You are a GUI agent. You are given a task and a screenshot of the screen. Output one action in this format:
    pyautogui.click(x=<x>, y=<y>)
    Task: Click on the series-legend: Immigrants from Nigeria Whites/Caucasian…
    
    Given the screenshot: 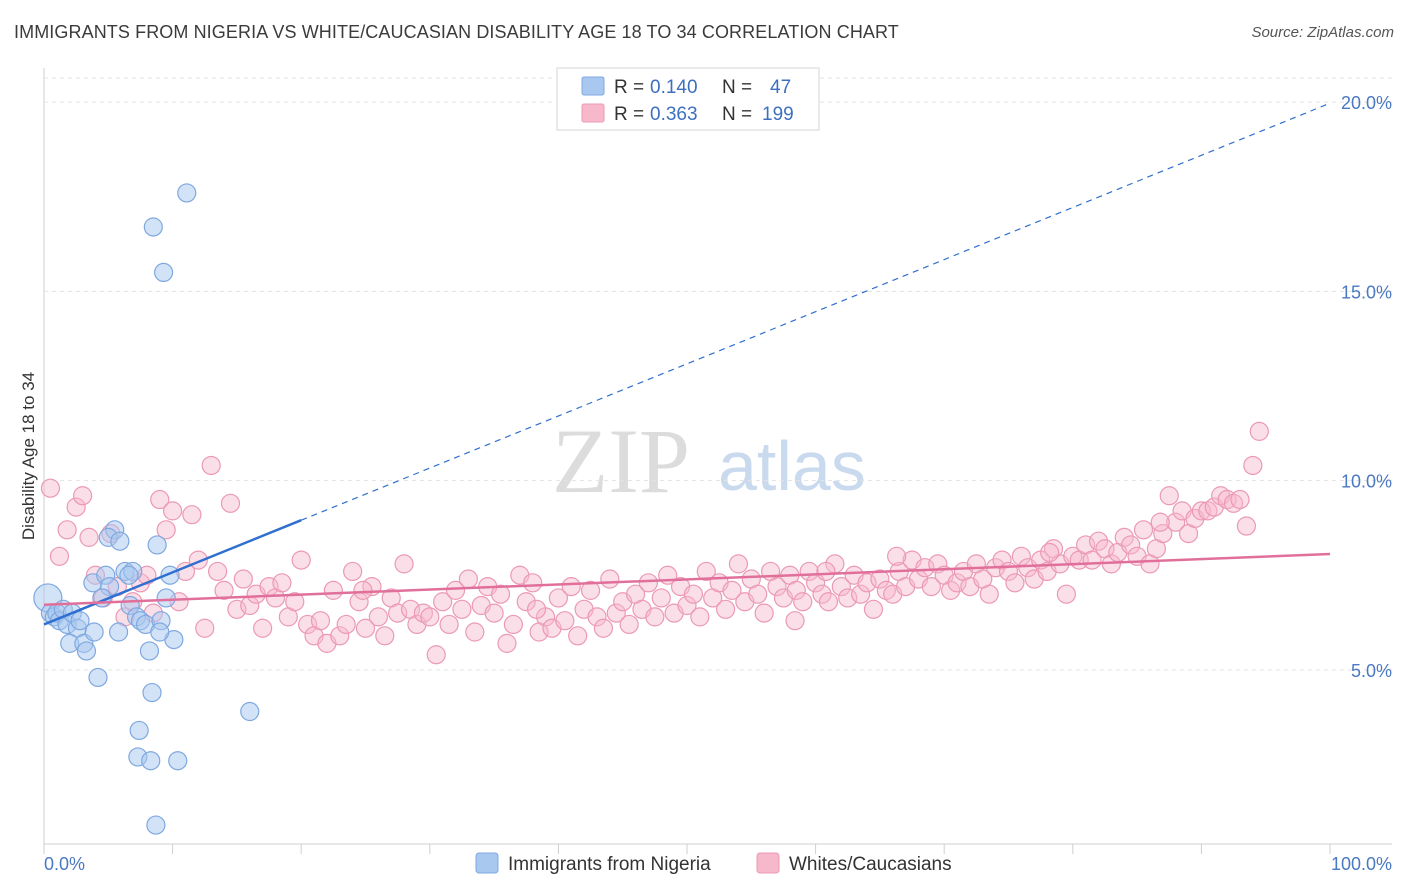 What is the action you would take?
    pyautogui.click(x=713, y=863)
    